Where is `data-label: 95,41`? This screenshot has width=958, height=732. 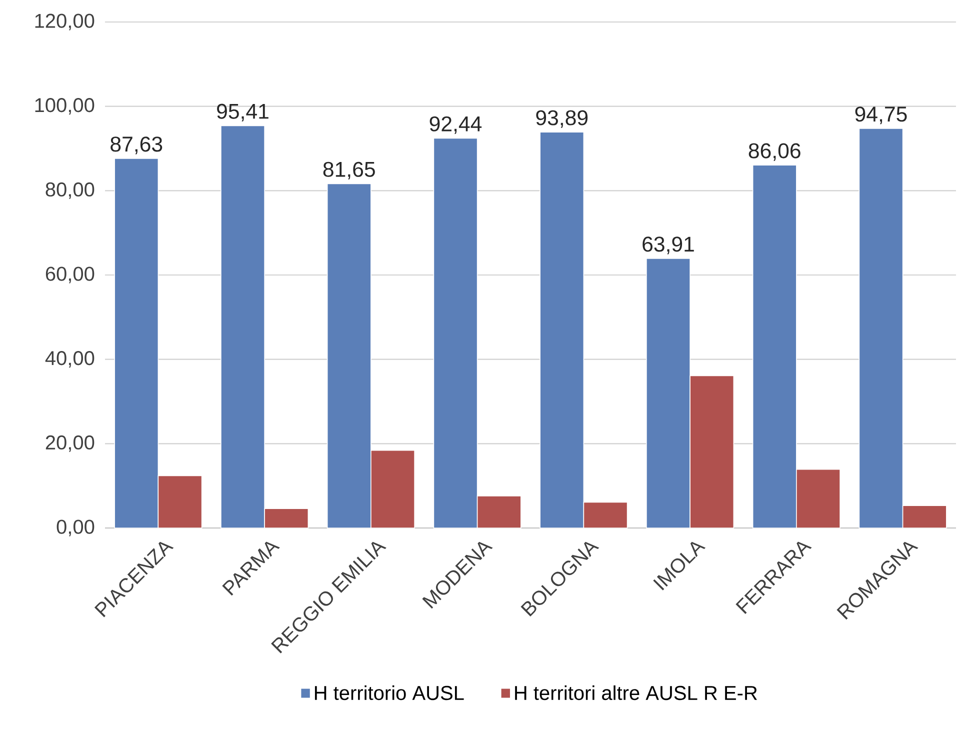 data-label: 95,41 is located at coordinates (242, 113).